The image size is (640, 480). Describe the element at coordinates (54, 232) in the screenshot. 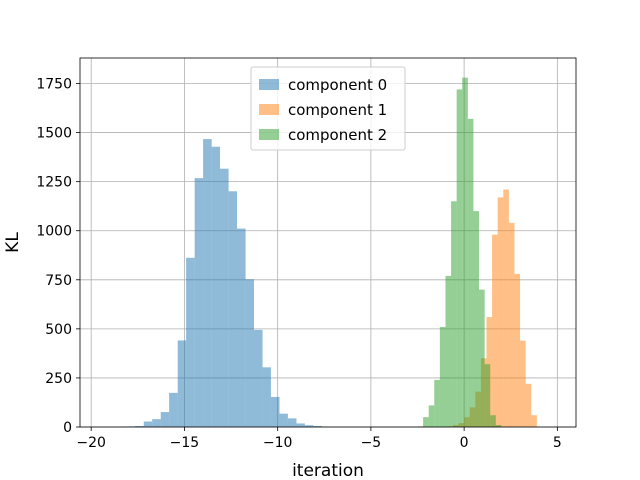

I see `y-tick-label: 1000` at that location.